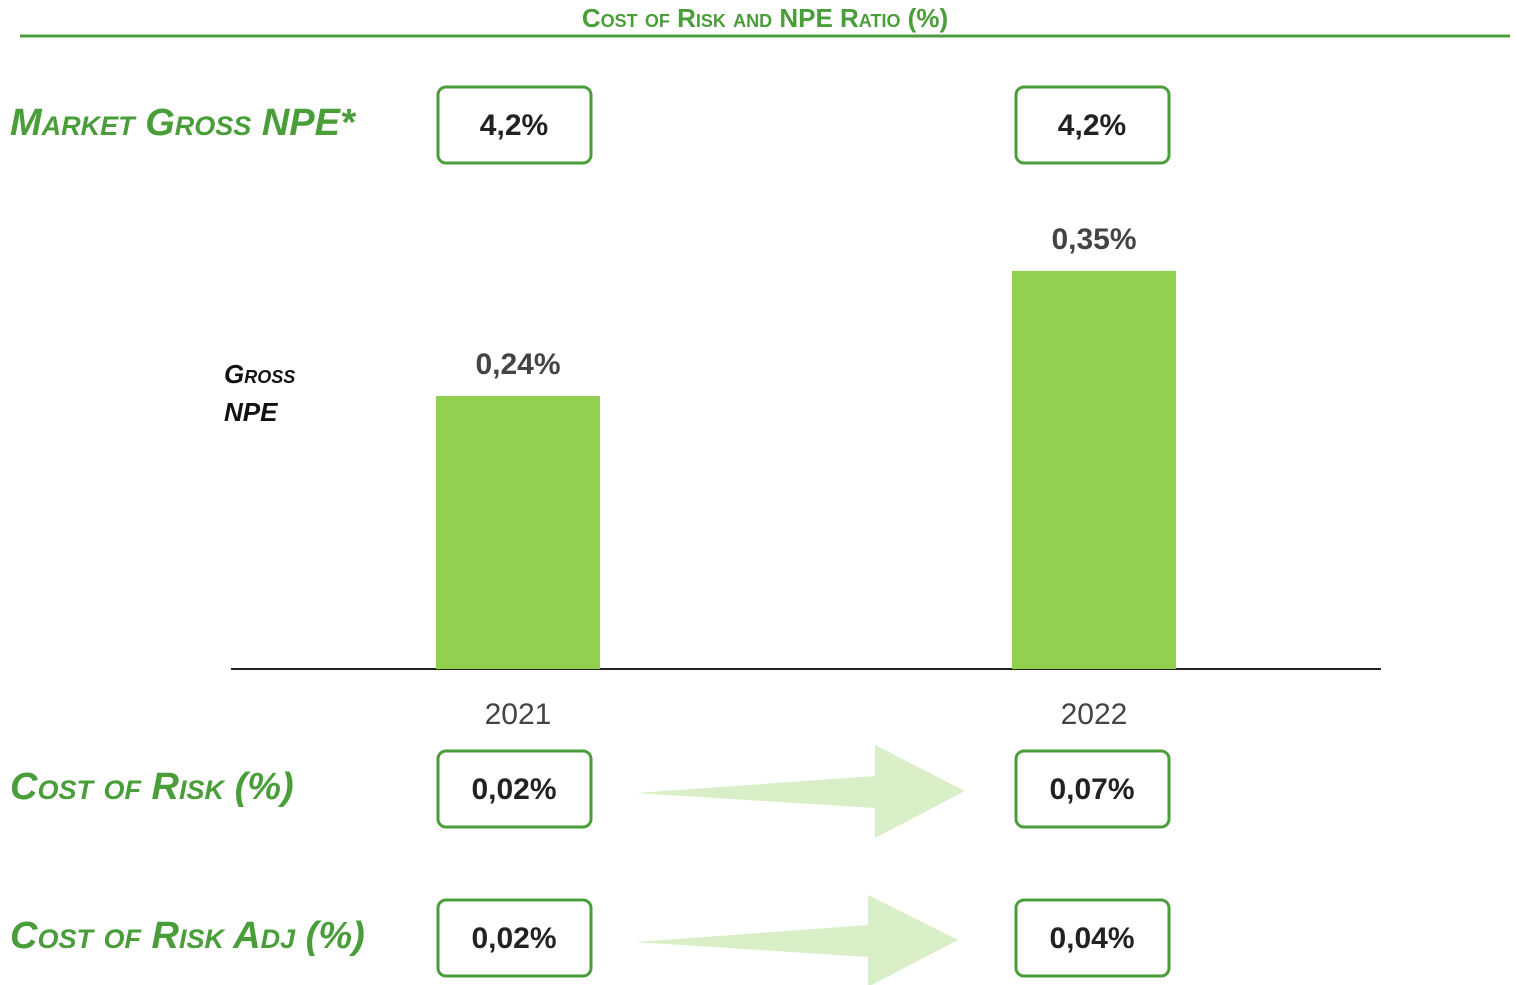  Describe the element at coordinates (518, 714) in the screenshot. I see `x-tick-label: 2021` at that location.